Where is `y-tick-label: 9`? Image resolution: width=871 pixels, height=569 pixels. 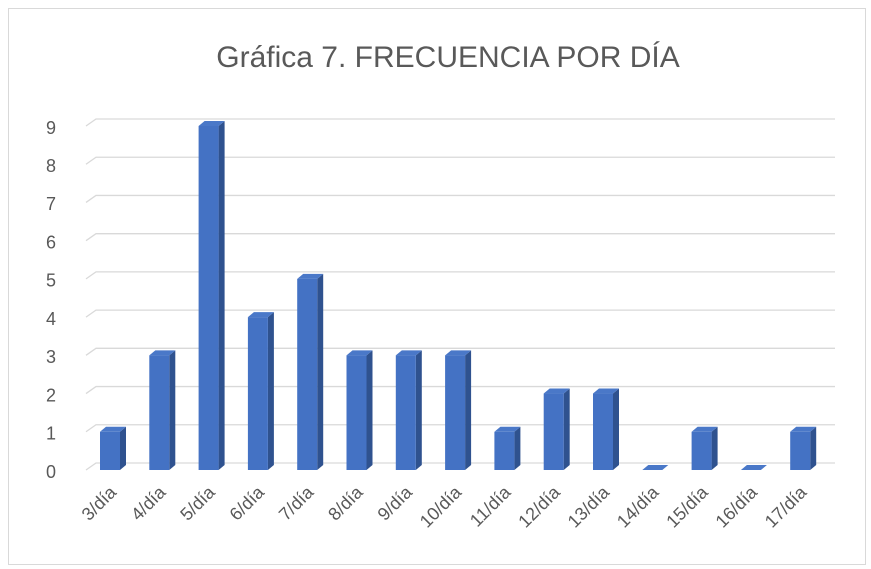
y-tick-label: 9 is located at coordinates (51, 128).